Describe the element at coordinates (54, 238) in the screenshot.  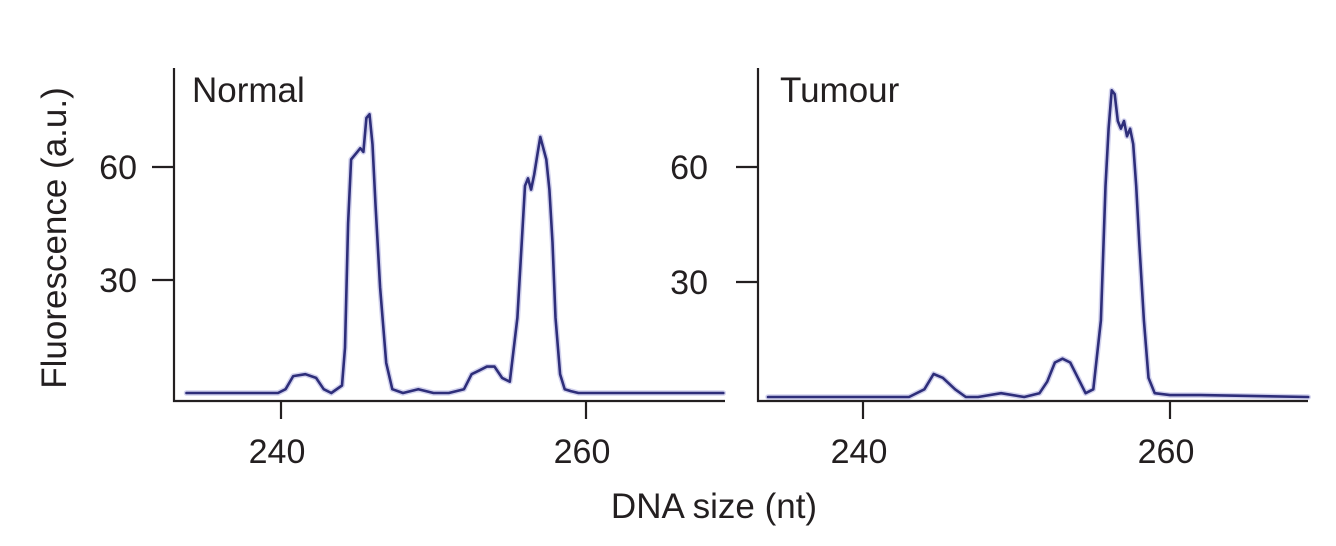
I see `y-axis-title: Fluorescence (a.u.)` at that location.